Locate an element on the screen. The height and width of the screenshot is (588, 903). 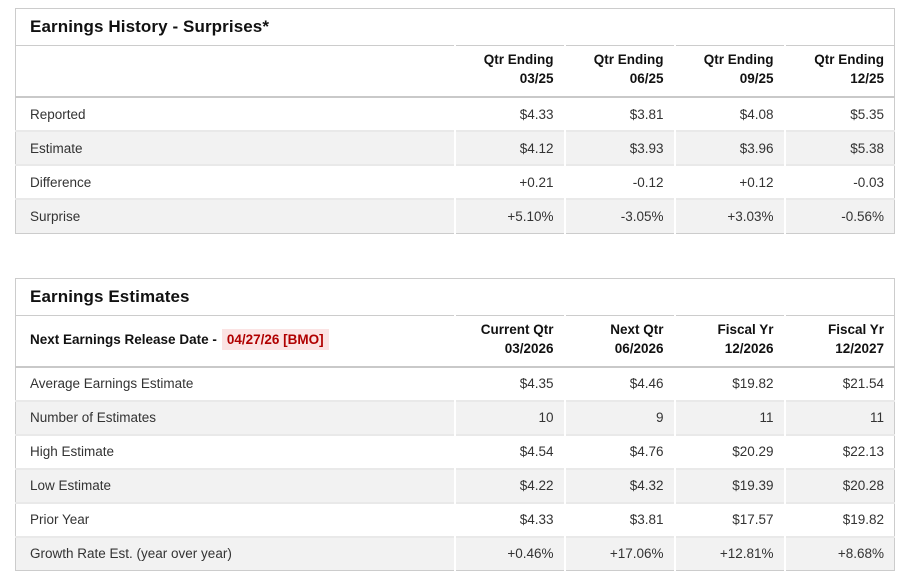
cell-value: $17.57 is located at coordinates (729, 519).